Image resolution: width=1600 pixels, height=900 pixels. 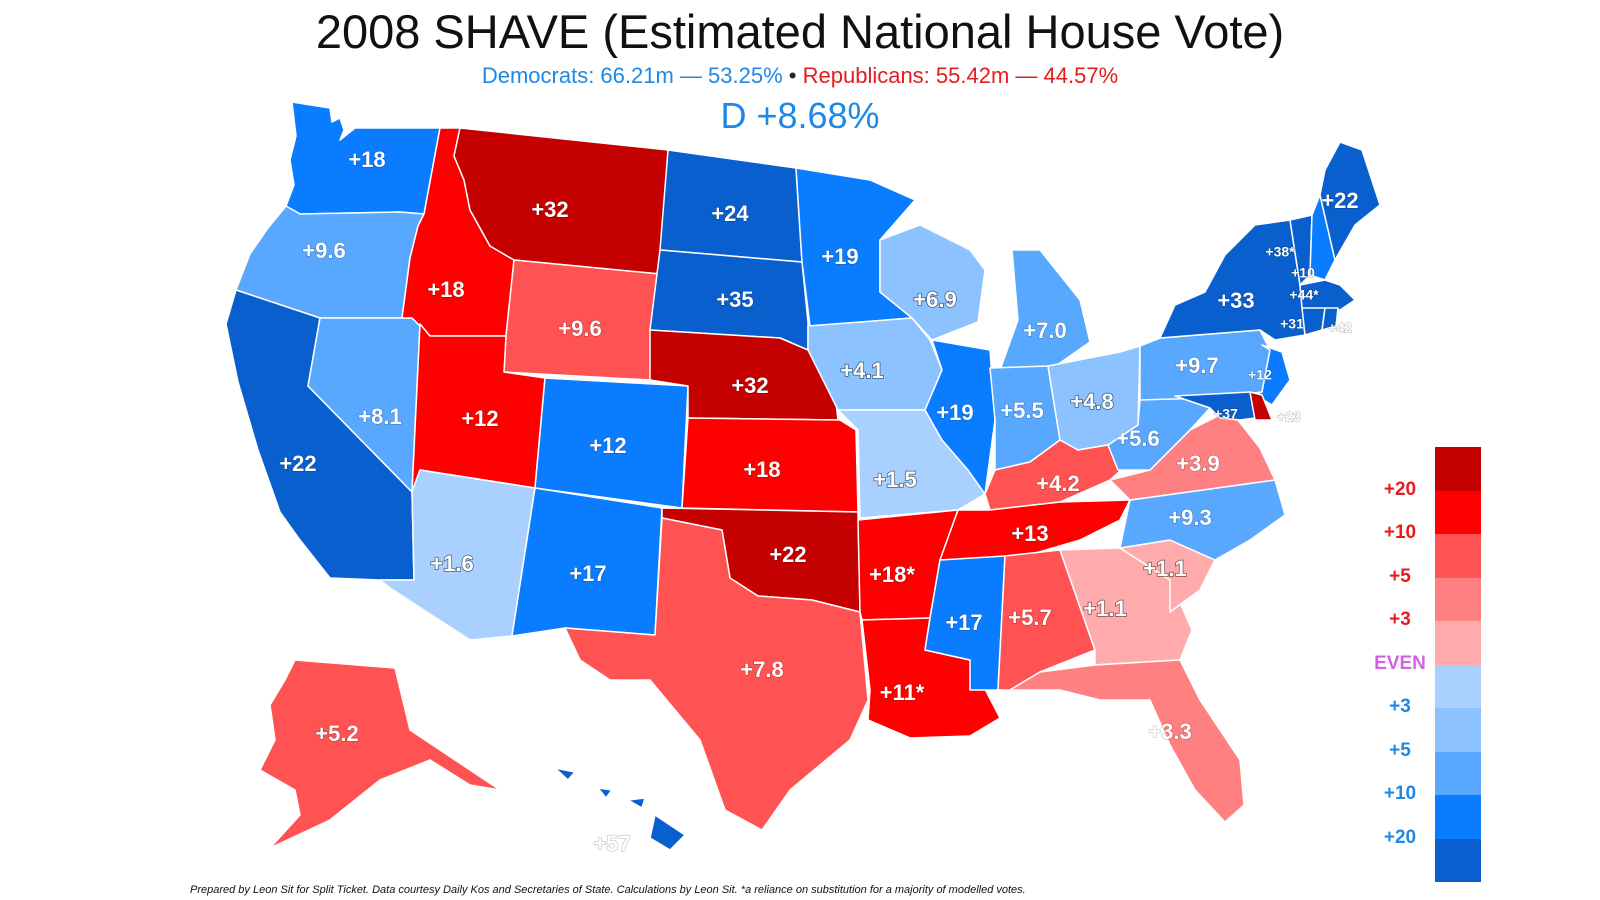 I want to click on state-label-nd: +24, so click(x=730, y=213).